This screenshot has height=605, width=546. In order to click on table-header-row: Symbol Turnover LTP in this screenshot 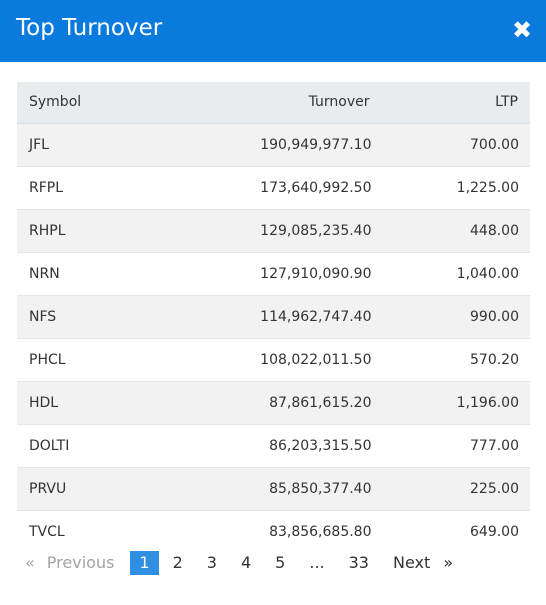, I will do `click(273, 103)`.